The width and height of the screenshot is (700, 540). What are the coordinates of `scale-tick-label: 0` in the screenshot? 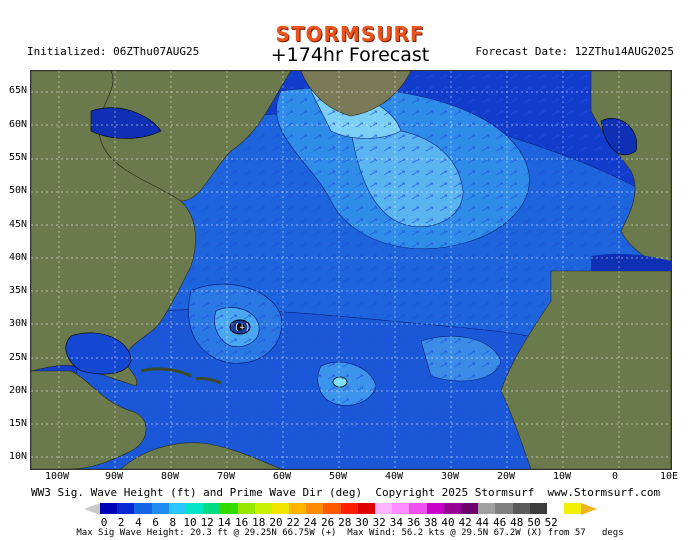 It's located at (104, 522).